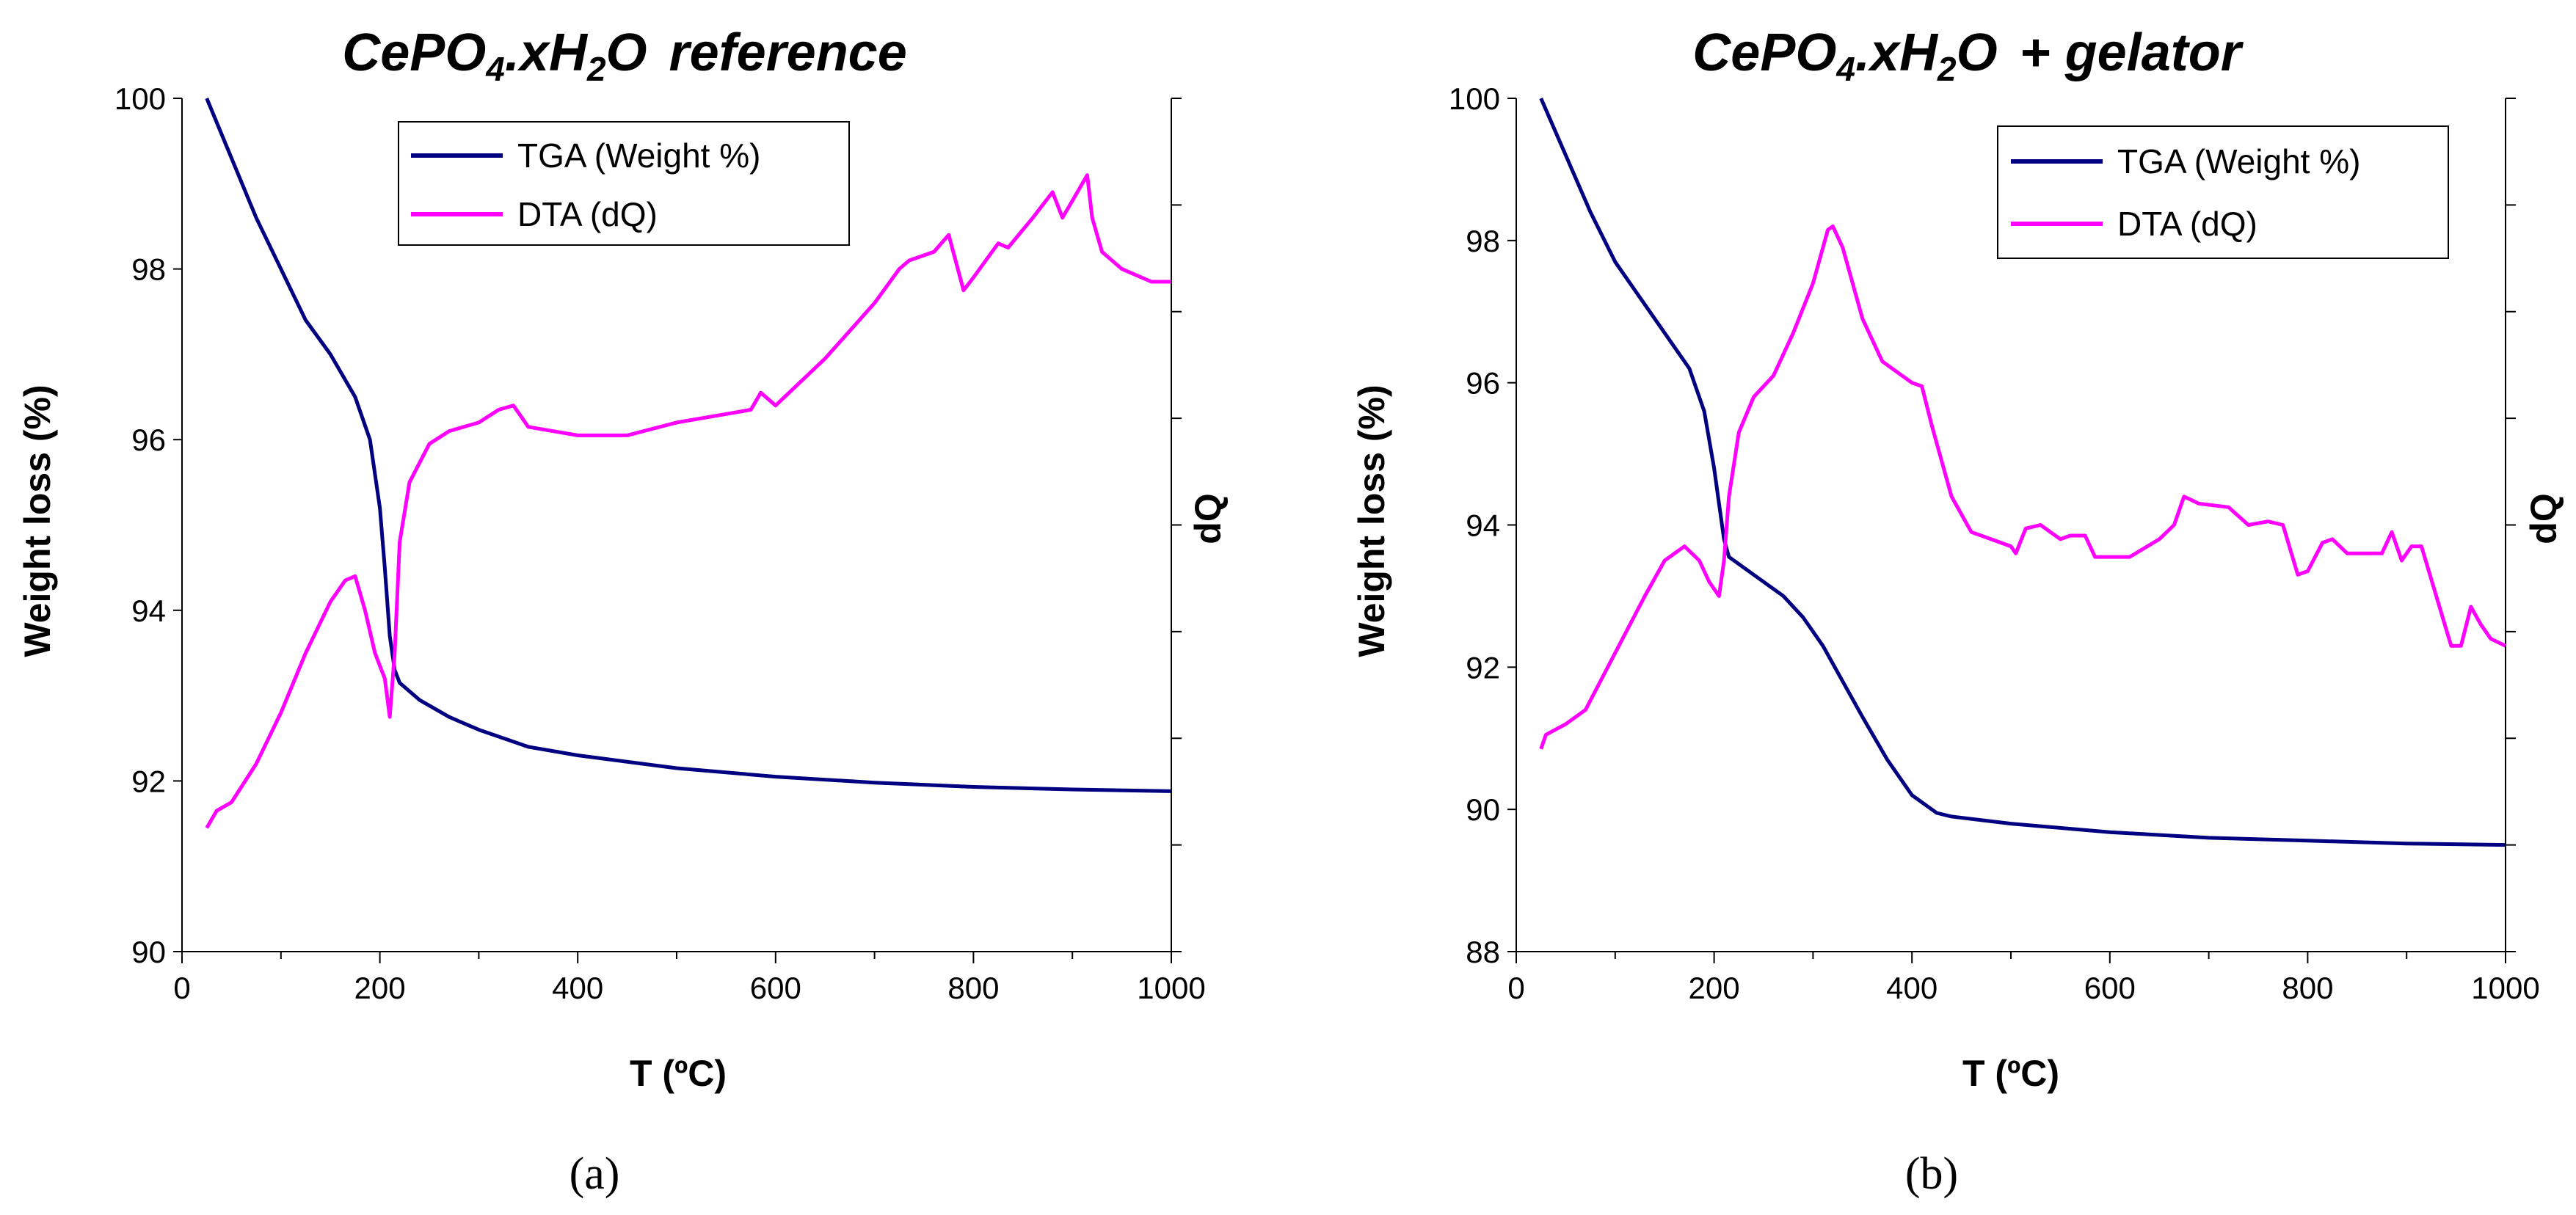  Describe the element at coordinates (148, 781) in the screenshot. I see `y-tick-label-a: 92` at that location.